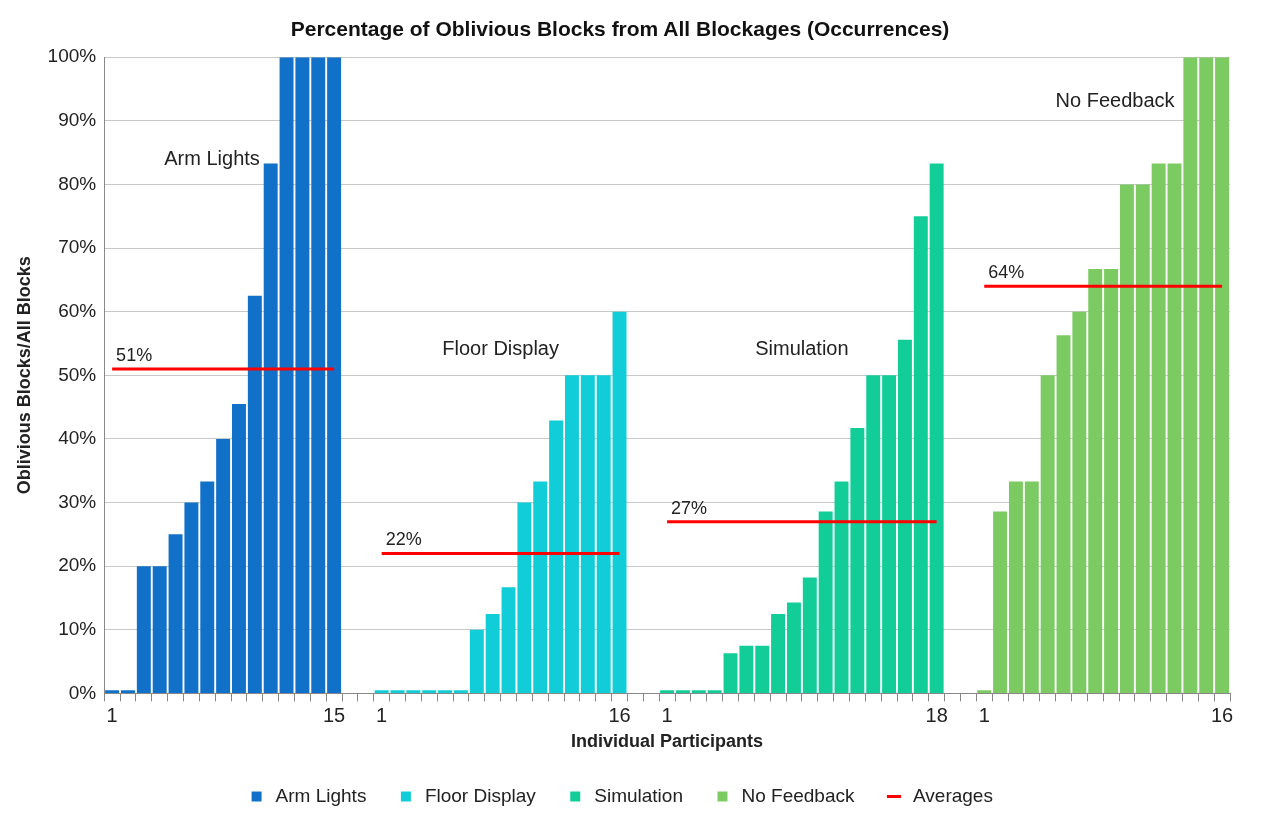  What do you see at coordinates (77, 438) in the screenshot?
I see `y-tick-label: 40%` at bounding box center [77, 438].